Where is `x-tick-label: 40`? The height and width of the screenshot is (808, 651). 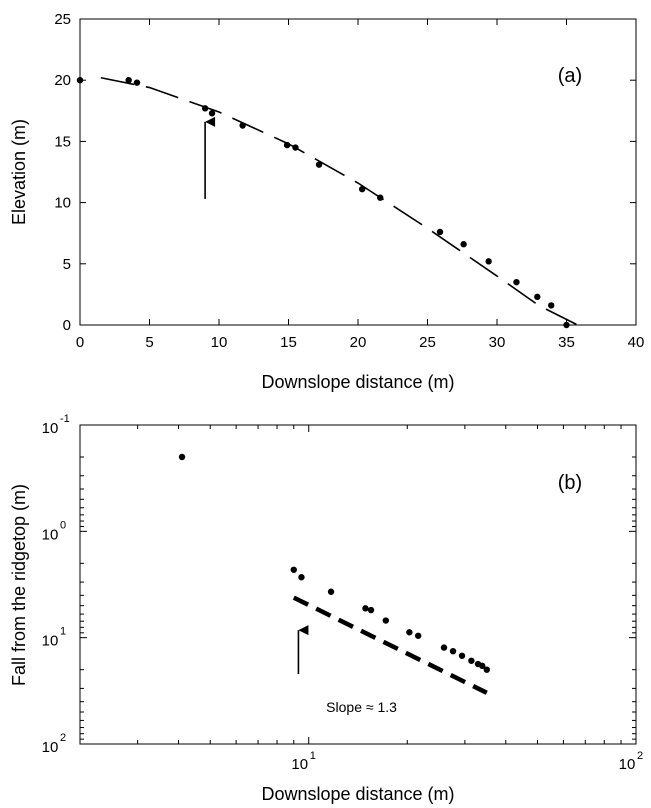 x-tick-label: 40 is located at coordinates (636, 342).